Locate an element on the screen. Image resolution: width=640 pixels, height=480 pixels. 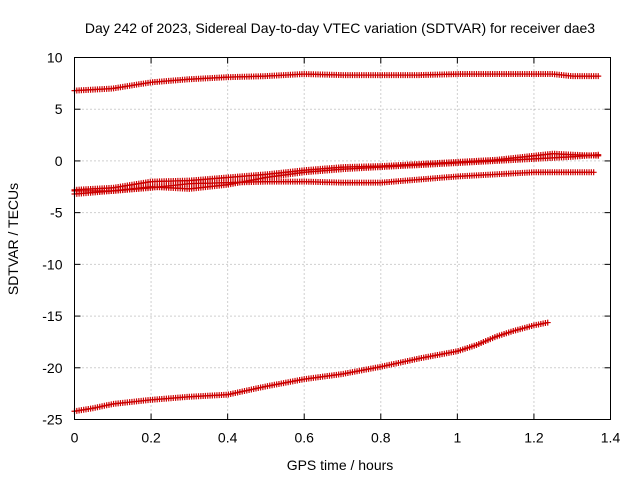
y-tick-labels: -25 -20 -15 -10 -5 0 5 10 is located at coordinates (52, 239).